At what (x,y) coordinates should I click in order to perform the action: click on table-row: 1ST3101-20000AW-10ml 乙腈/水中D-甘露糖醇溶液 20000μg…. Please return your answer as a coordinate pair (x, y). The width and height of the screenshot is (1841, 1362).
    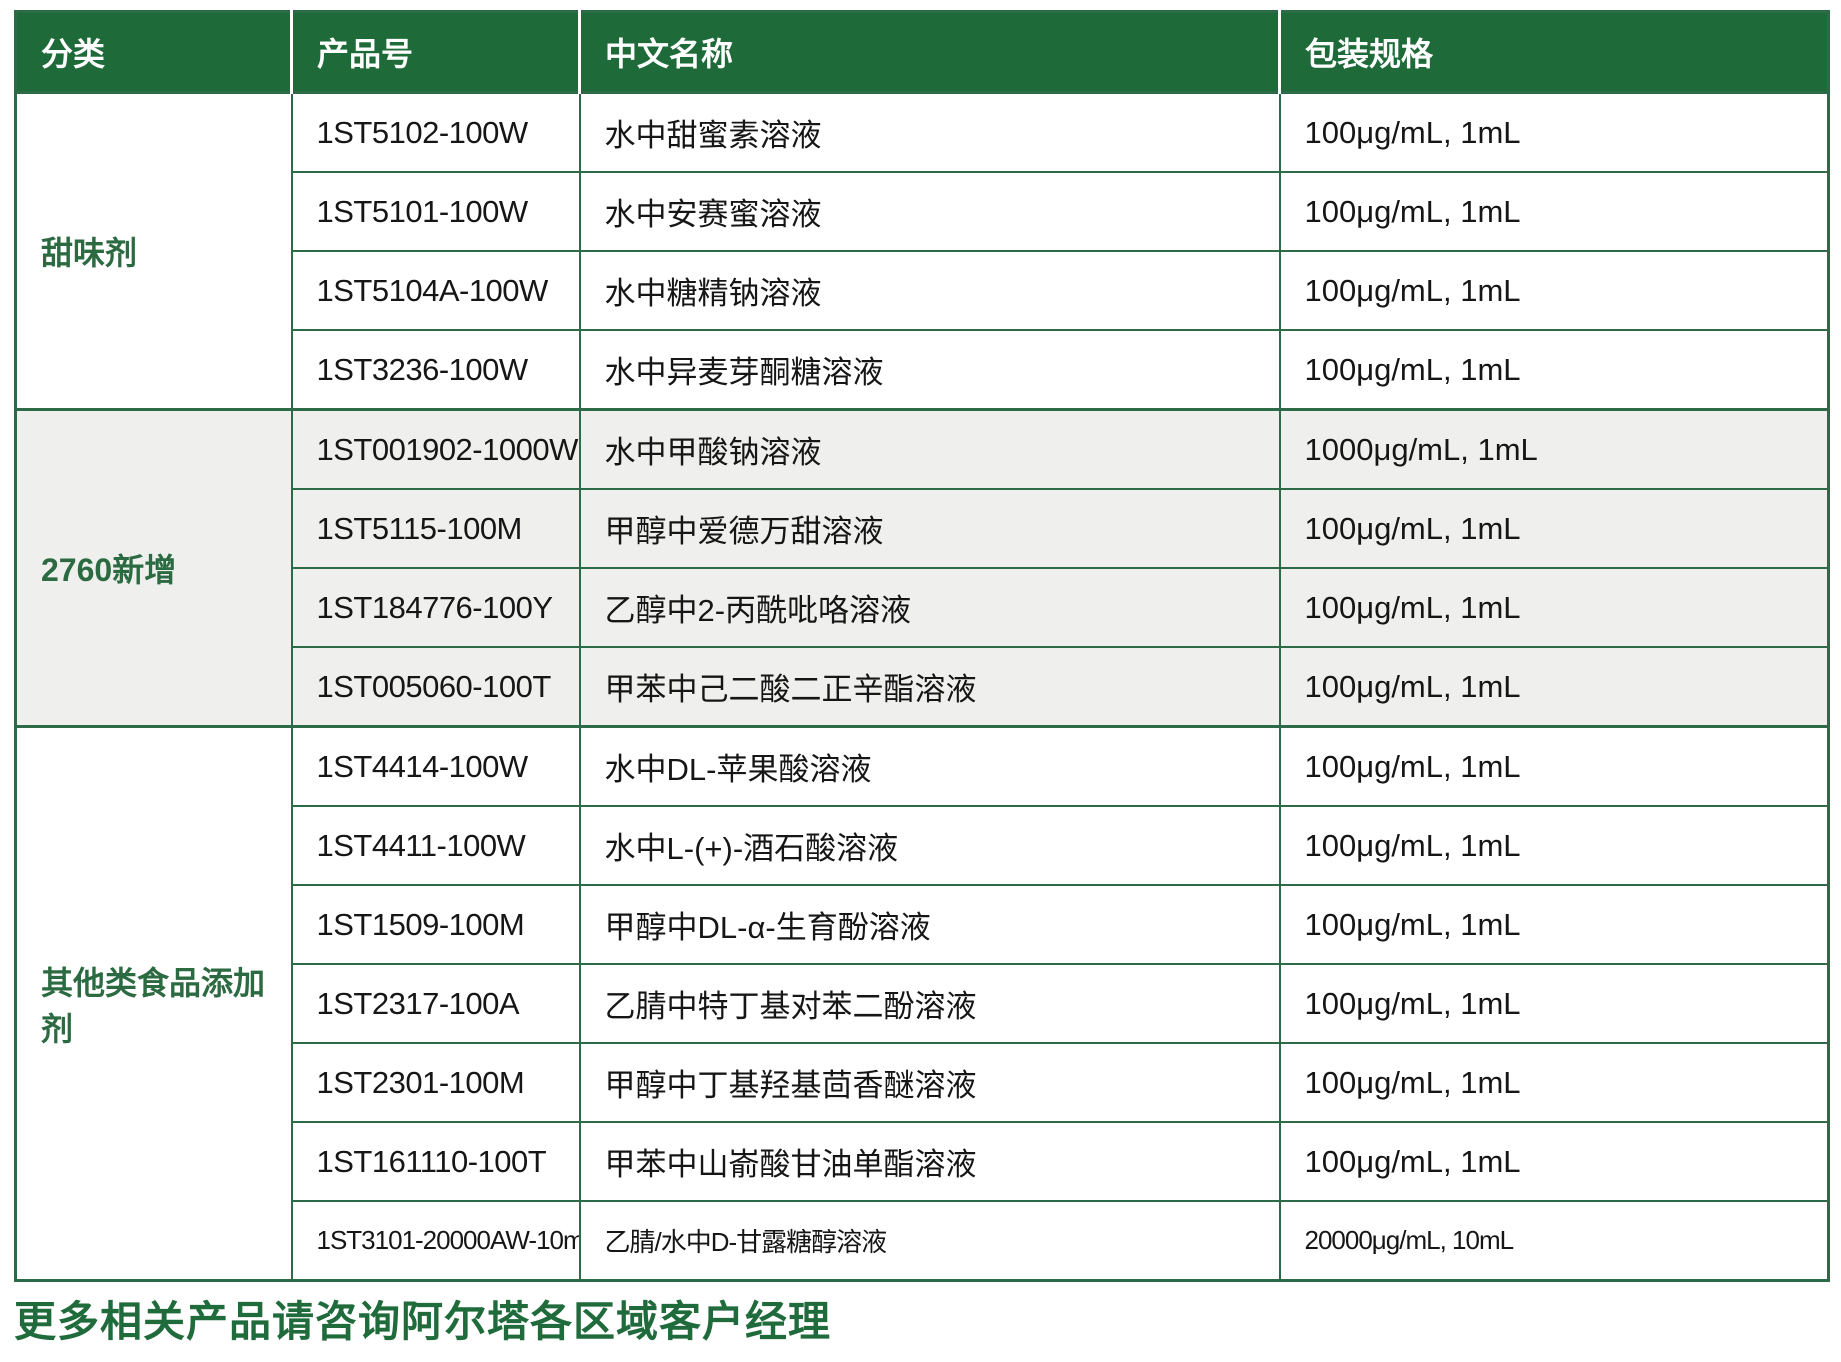
    Looking at the image, I should click on (923, 1241).